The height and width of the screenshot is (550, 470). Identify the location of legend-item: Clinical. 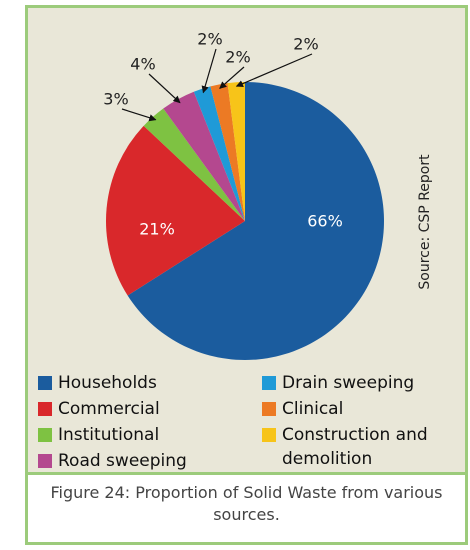
(352, 410).